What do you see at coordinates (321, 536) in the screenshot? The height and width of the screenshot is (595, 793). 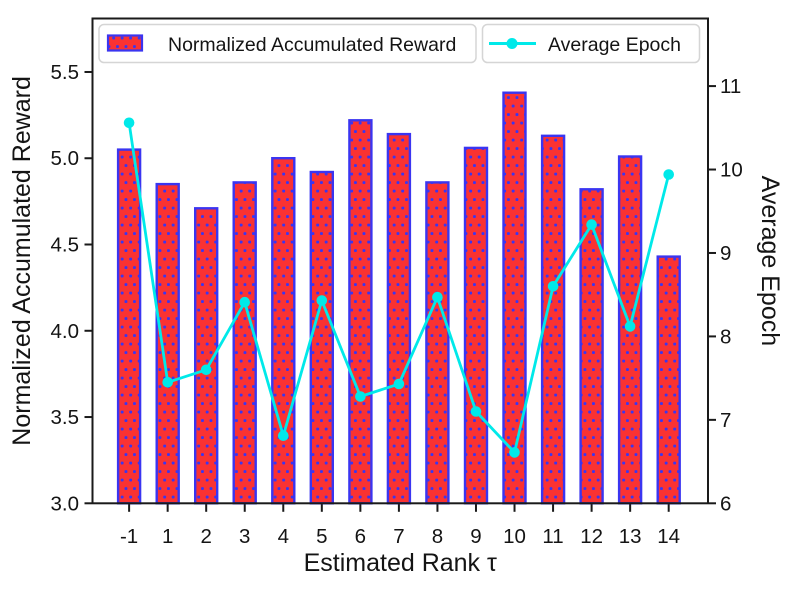 I see `x-tick-label: 5` at bounding box center [321, 536].